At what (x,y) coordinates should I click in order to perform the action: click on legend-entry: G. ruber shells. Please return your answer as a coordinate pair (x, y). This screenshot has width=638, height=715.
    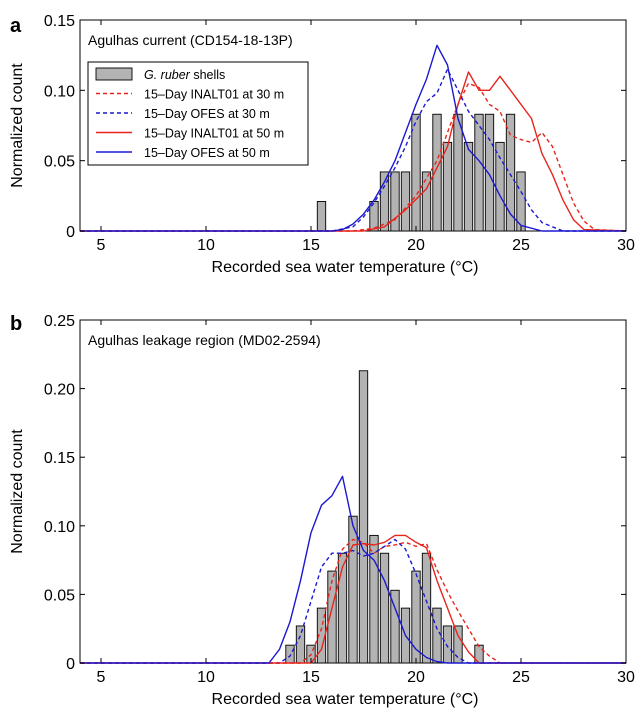
    Looking at the image, I should click on (184, 75).